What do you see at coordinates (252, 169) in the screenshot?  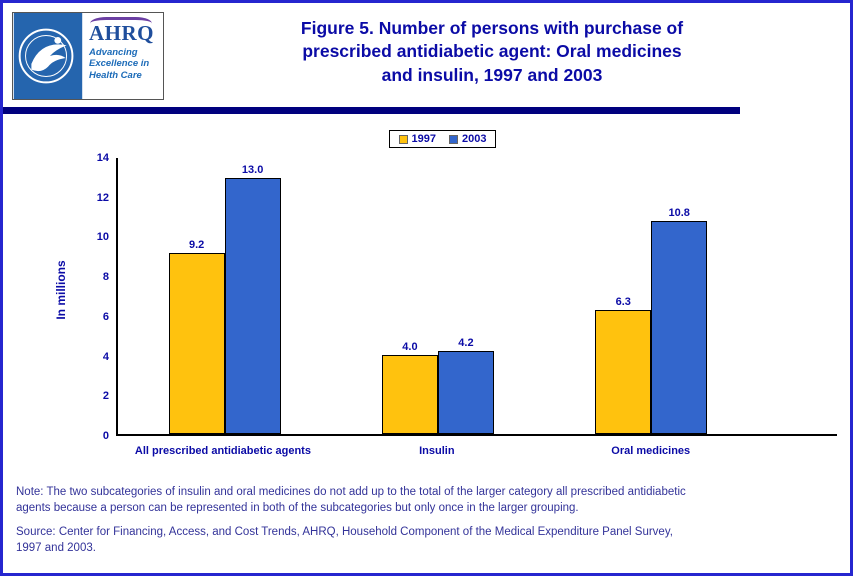 I see `bar-value-label: 13.0` at bounding box center [252, 169].